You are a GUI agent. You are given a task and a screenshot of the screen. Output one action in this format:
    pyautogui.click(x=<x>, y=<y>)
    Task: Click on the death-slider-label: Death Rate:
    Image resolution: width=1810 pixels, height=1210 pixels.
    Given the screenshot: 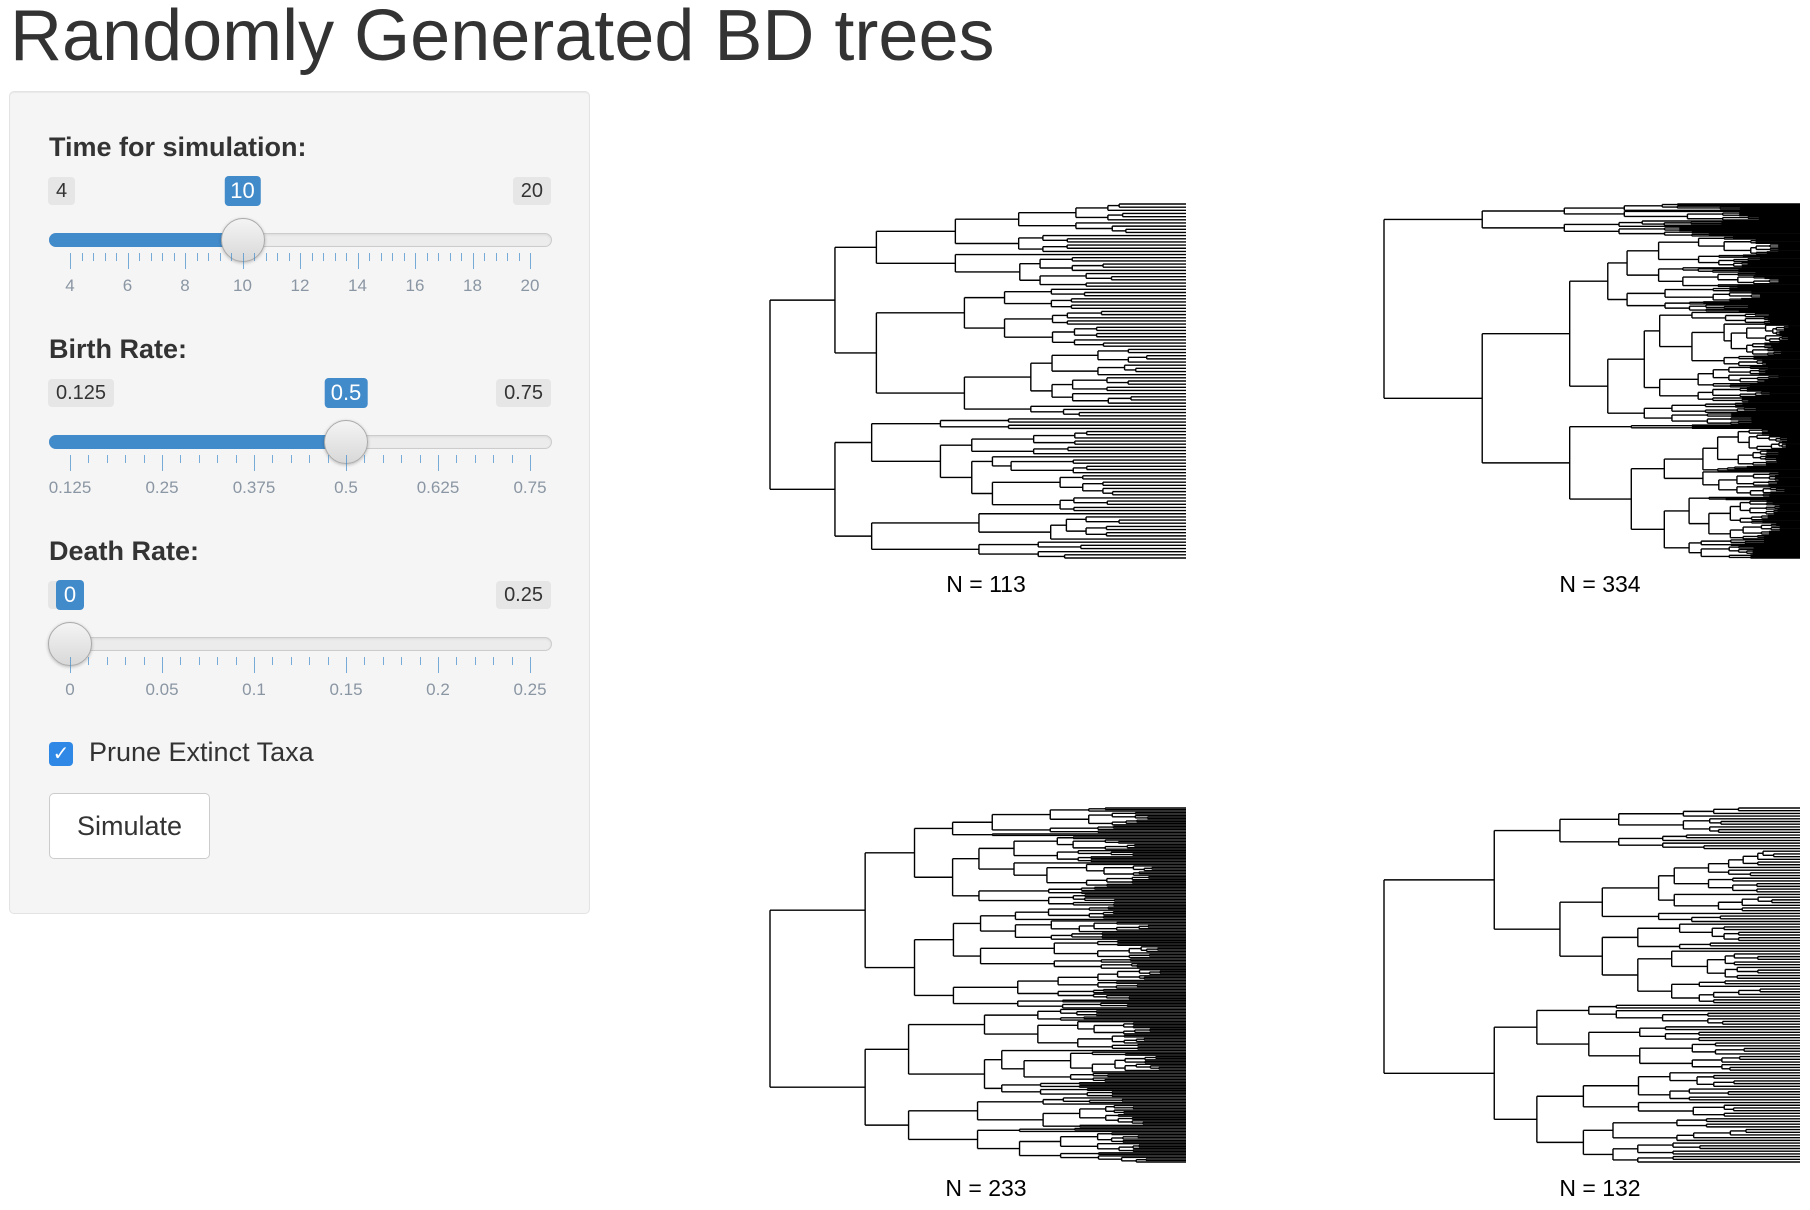 What is the action you would take?
    pyautogui.click(x=124, y=551)
    